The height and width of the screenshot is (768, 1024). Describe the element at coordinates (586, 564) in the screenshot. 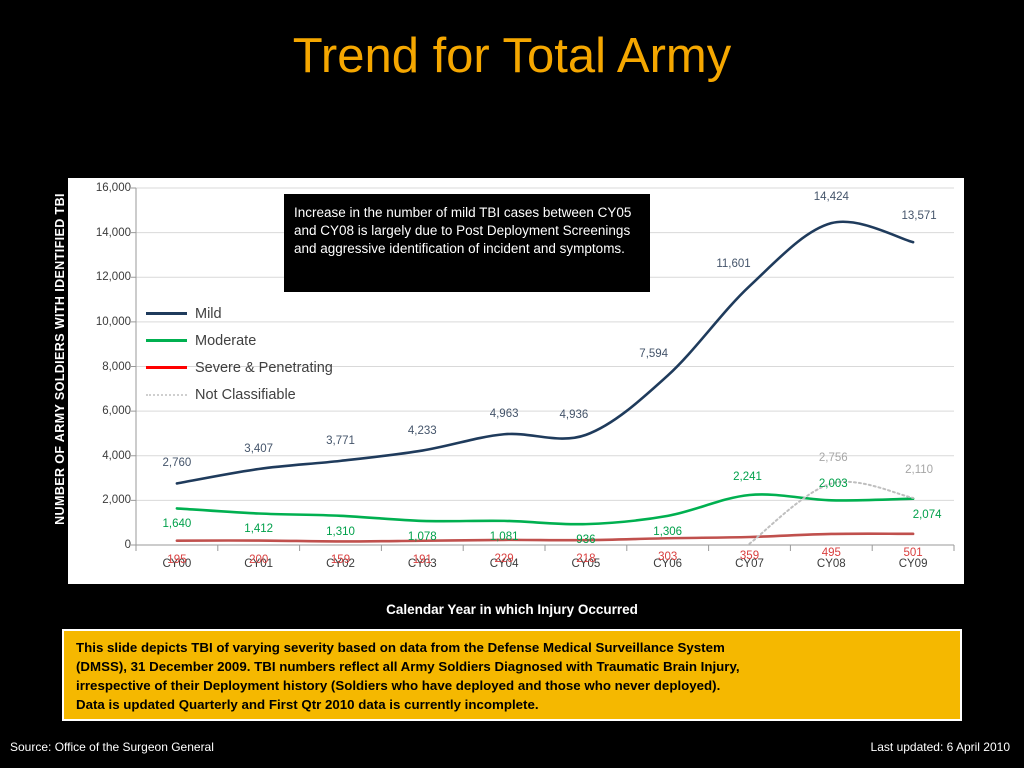

I see `x-tick-label: CY05` at that location.